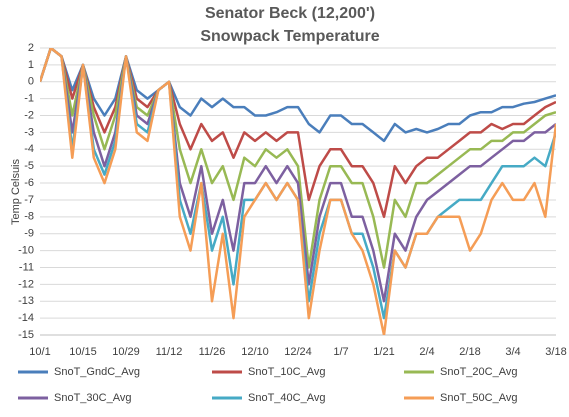 The width and height of the screenshot is (569, 417). I want to click on y-tick-label: -14, so click(26, 318).